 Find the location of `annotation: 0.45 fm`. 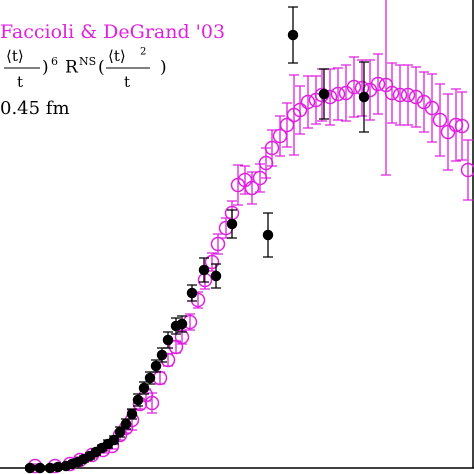

annotation: 0.45 fm is located at coordinates (35, 108).